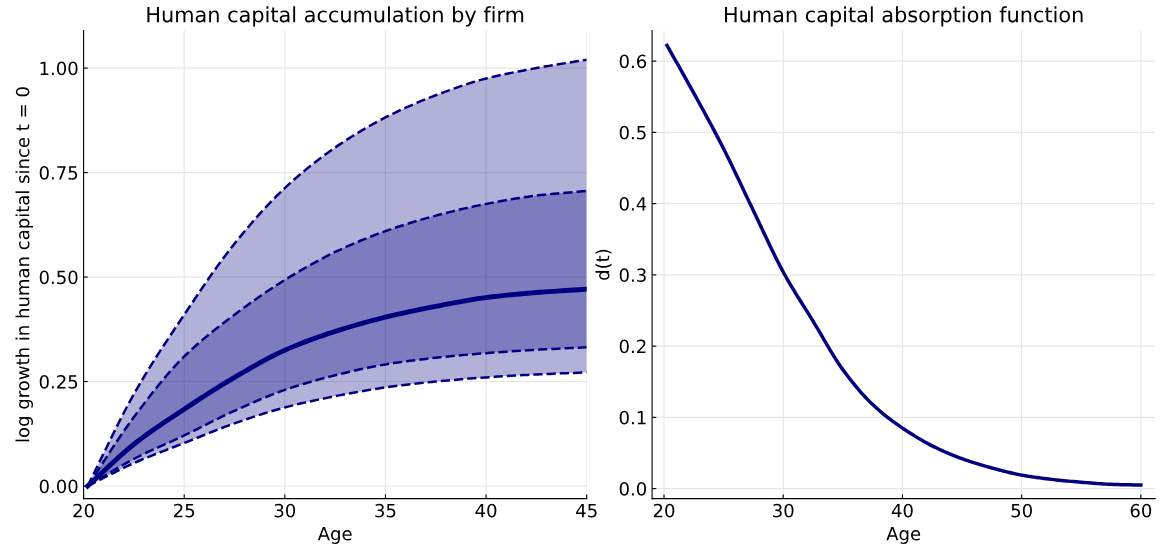 Image resolution: width=1161 pixels, height=554 pixels. I want to click on x-tick-label: 45, so click(586, 511).